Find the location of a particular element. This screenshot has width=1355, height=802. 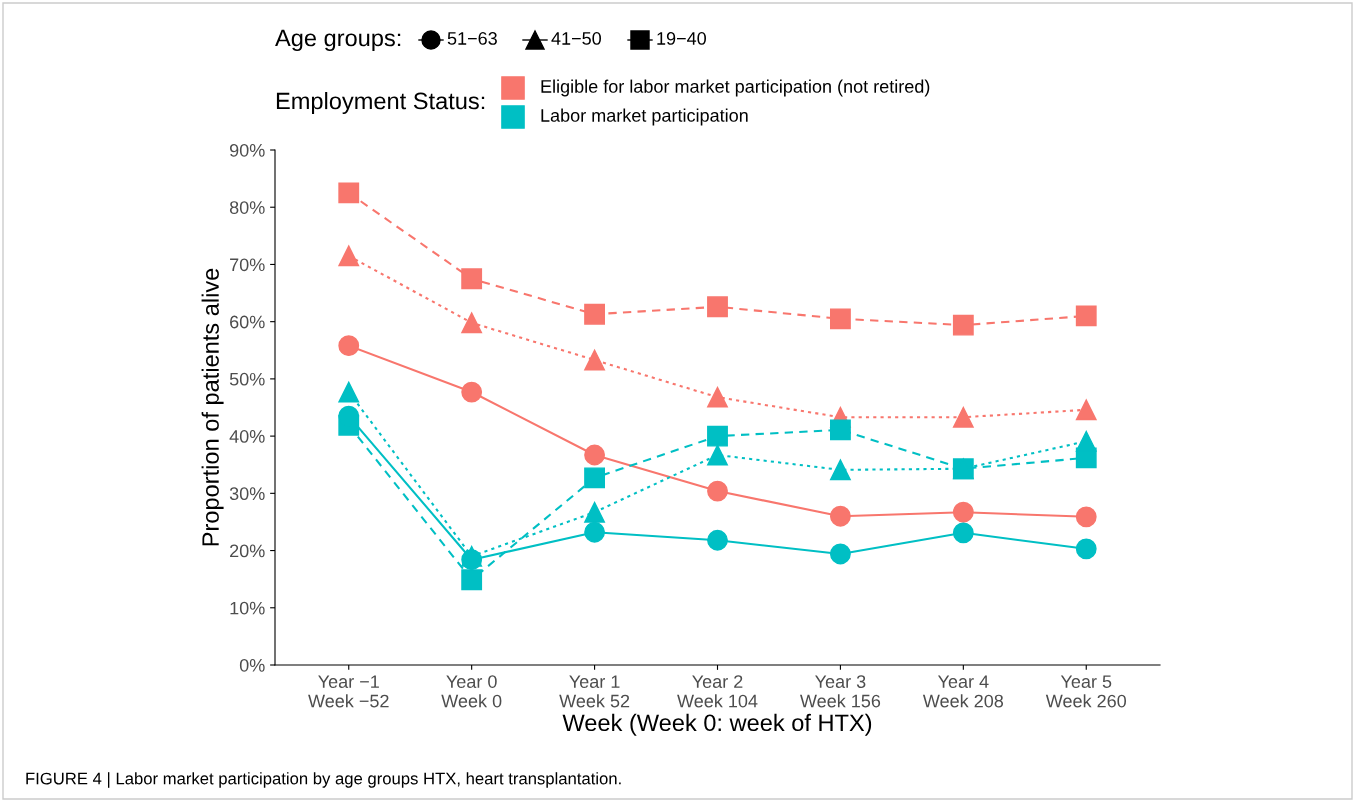

y-tick-label: 40% is located at coordinates (247, 436).